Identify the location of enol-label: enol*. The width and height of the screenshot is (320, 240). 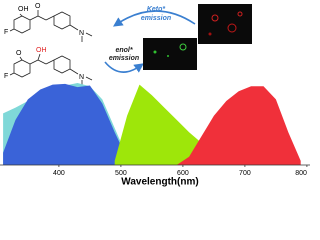
(123, 50).